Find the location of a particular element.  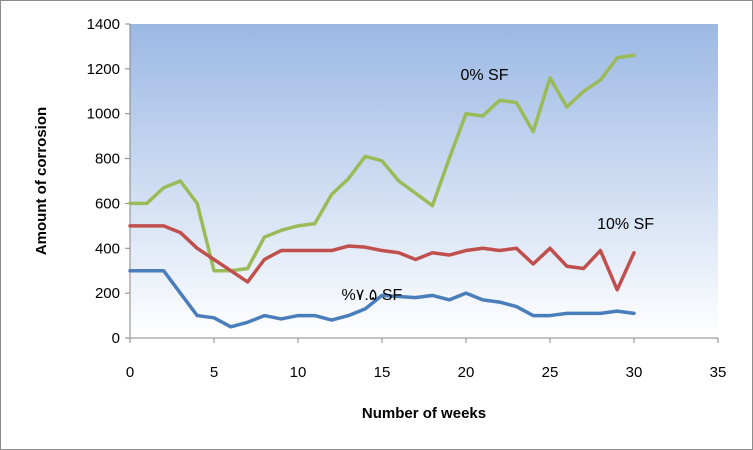

y-tick-label: 200 is located at coordinates (107, 293).